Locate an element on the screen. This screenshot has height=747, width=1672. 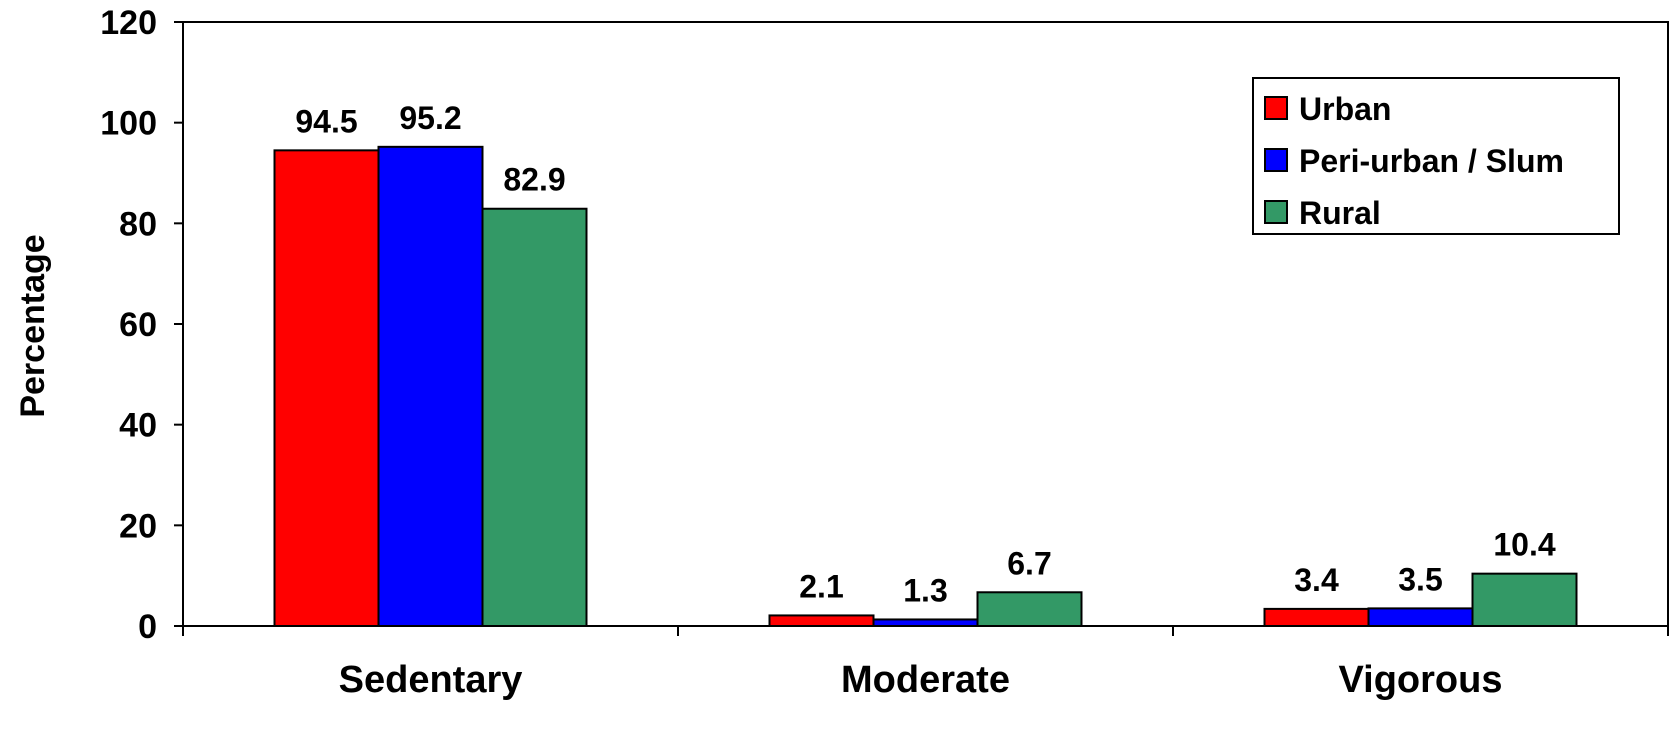
x-category-label: Sedentary is located at coordinates (431, 680).